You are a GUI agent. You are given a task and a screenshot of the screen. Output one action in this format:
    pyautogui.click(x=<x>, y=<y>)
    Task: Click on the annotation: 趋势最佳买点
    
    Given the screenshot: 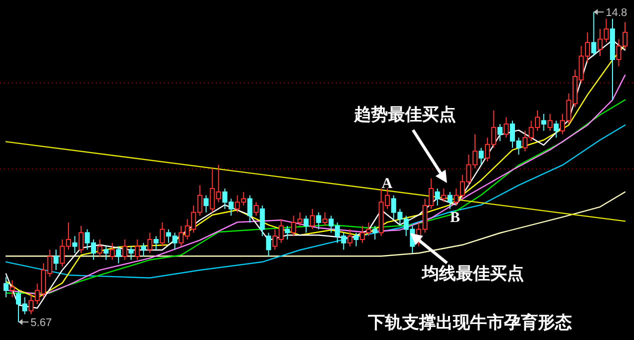 What is the action you would take?
    pyautogui.click(x=404, y=114)
    